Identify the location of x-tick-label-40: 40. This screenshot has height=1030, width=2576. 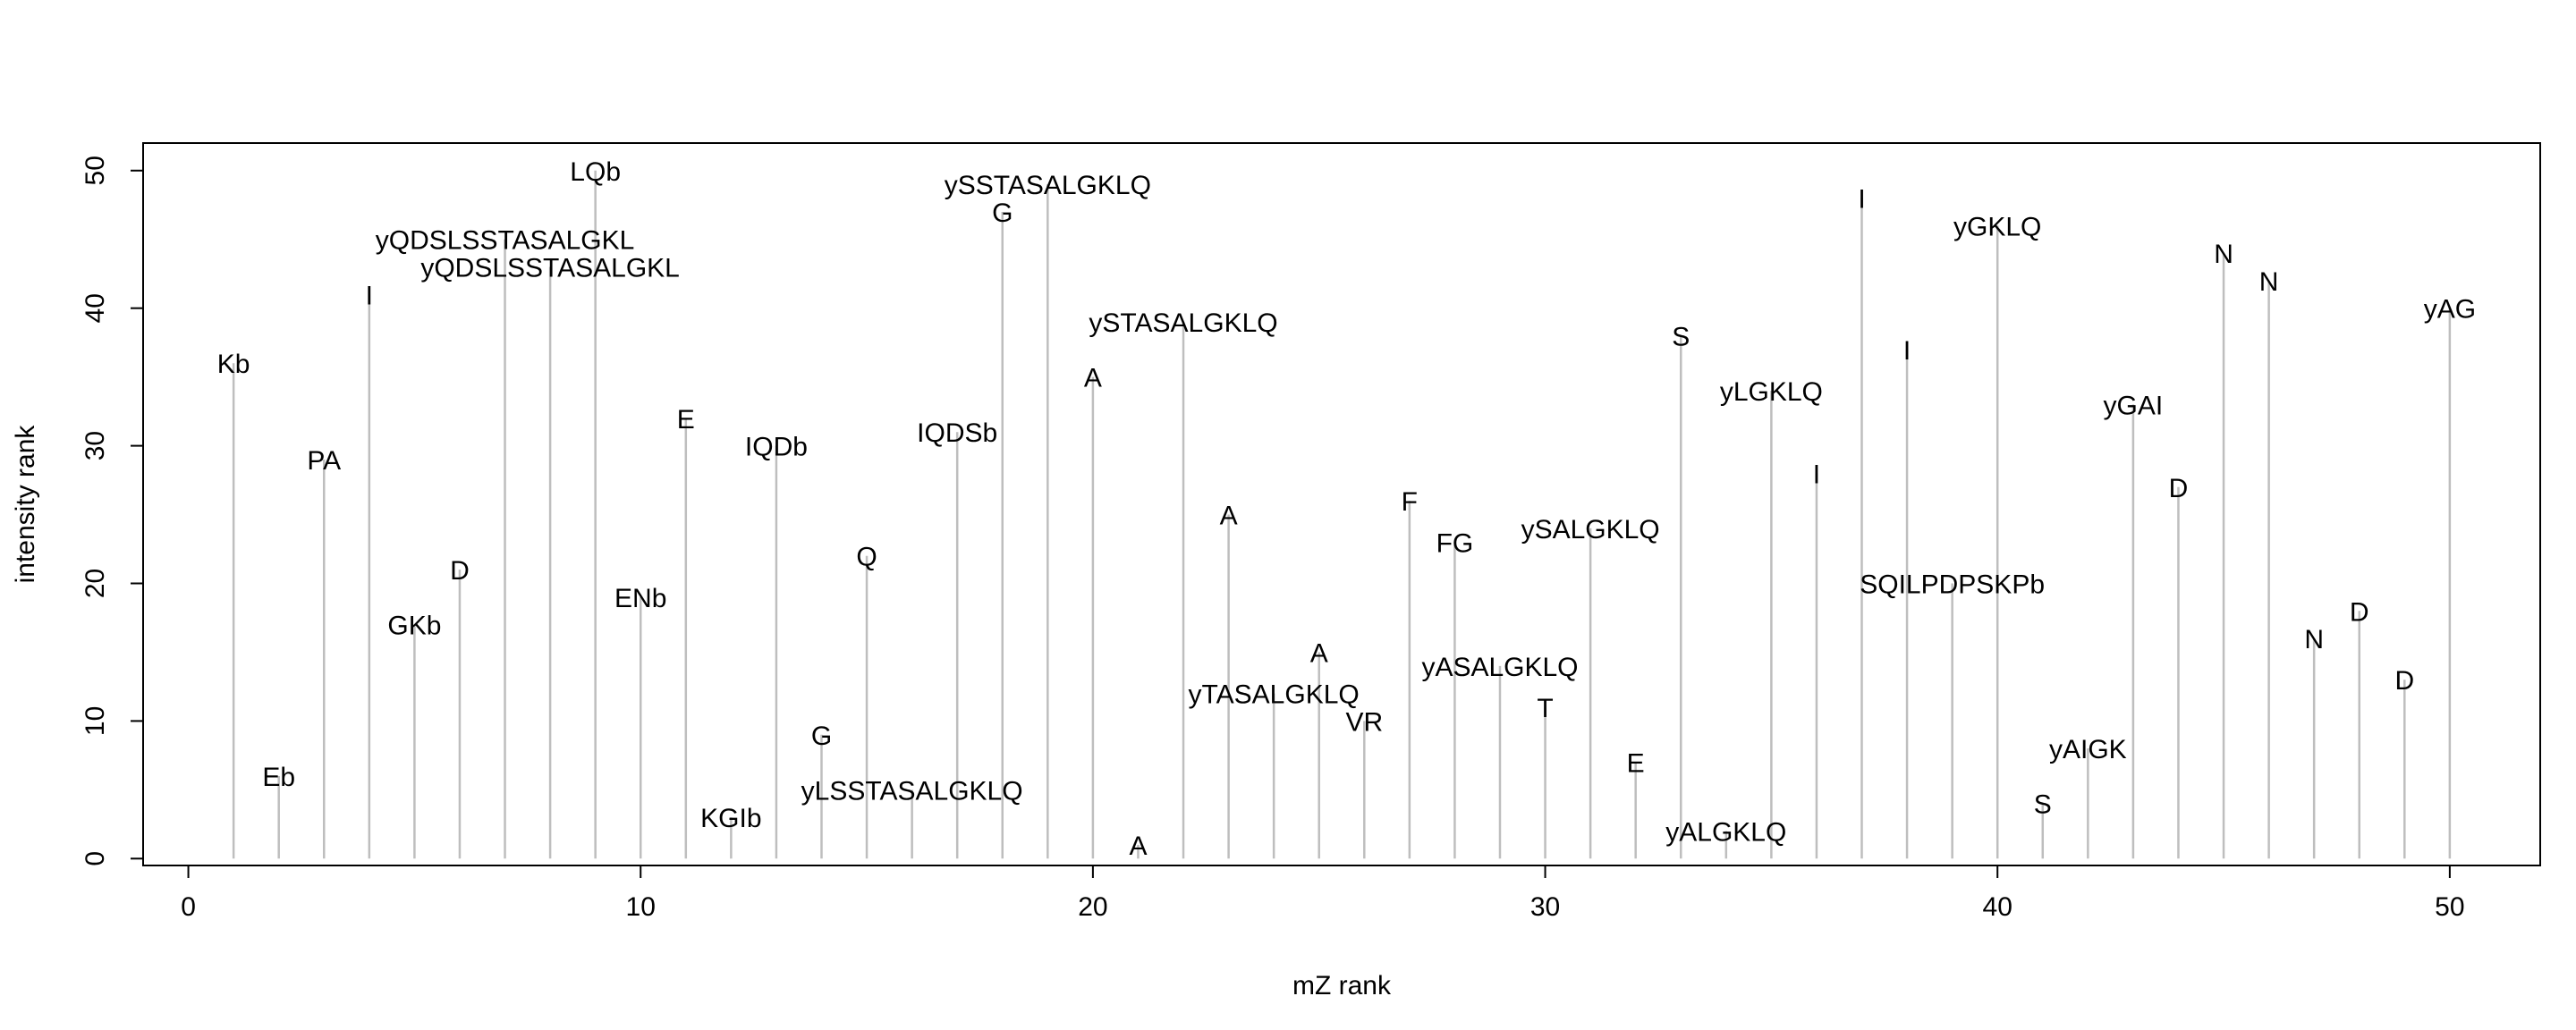
(1997, 907).